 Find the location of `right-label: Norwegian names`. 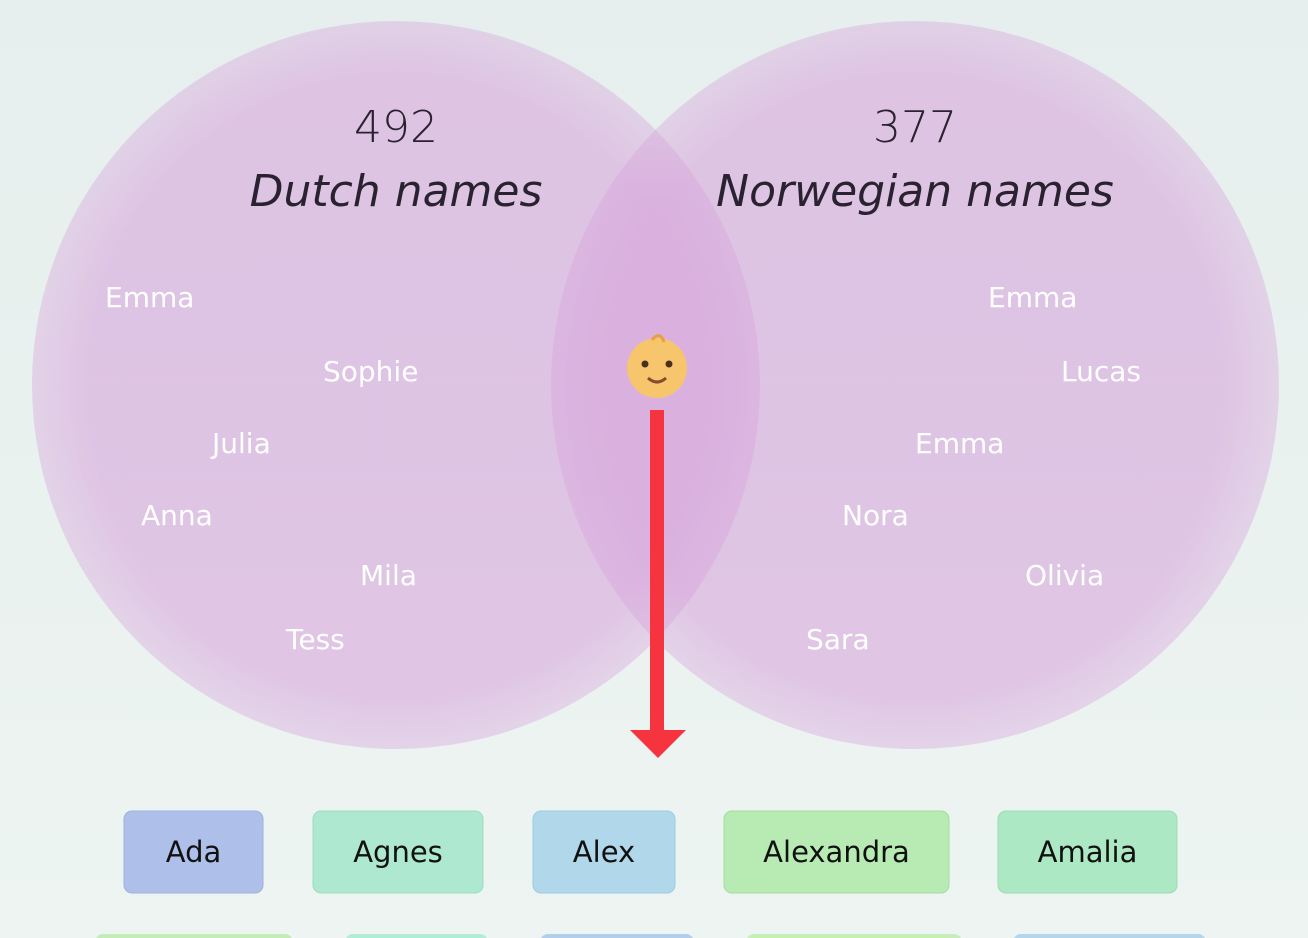

right-label: Norwegian names is located at coordinates (915, 191).